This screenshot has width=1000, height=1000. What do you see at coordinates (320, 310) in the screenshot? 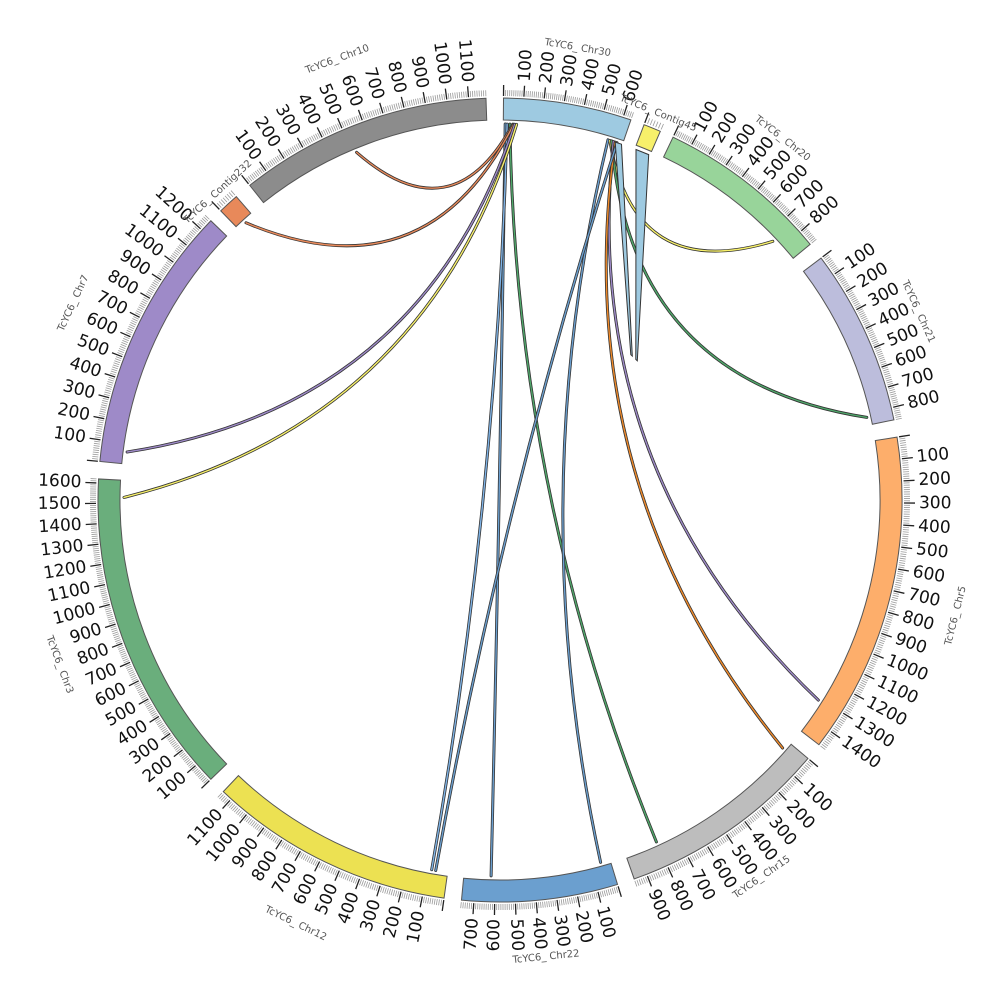
I see `link-chr30-chr3` at bounding box center [320, 310].